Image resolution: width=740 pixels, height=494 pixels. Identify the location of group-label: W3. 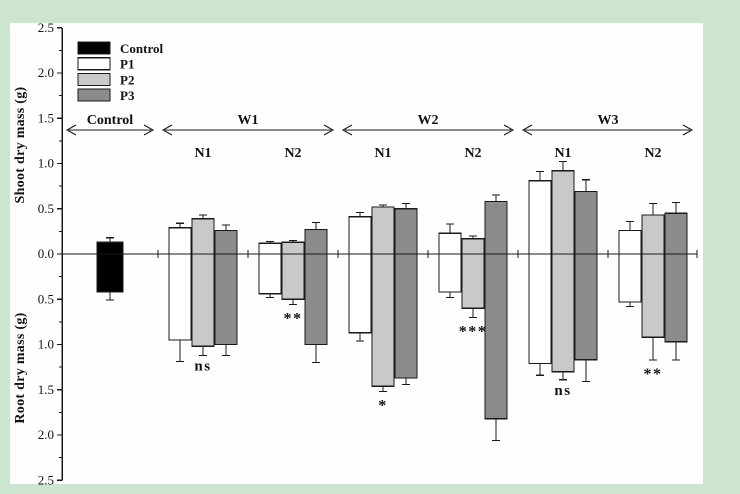
(608, 120).